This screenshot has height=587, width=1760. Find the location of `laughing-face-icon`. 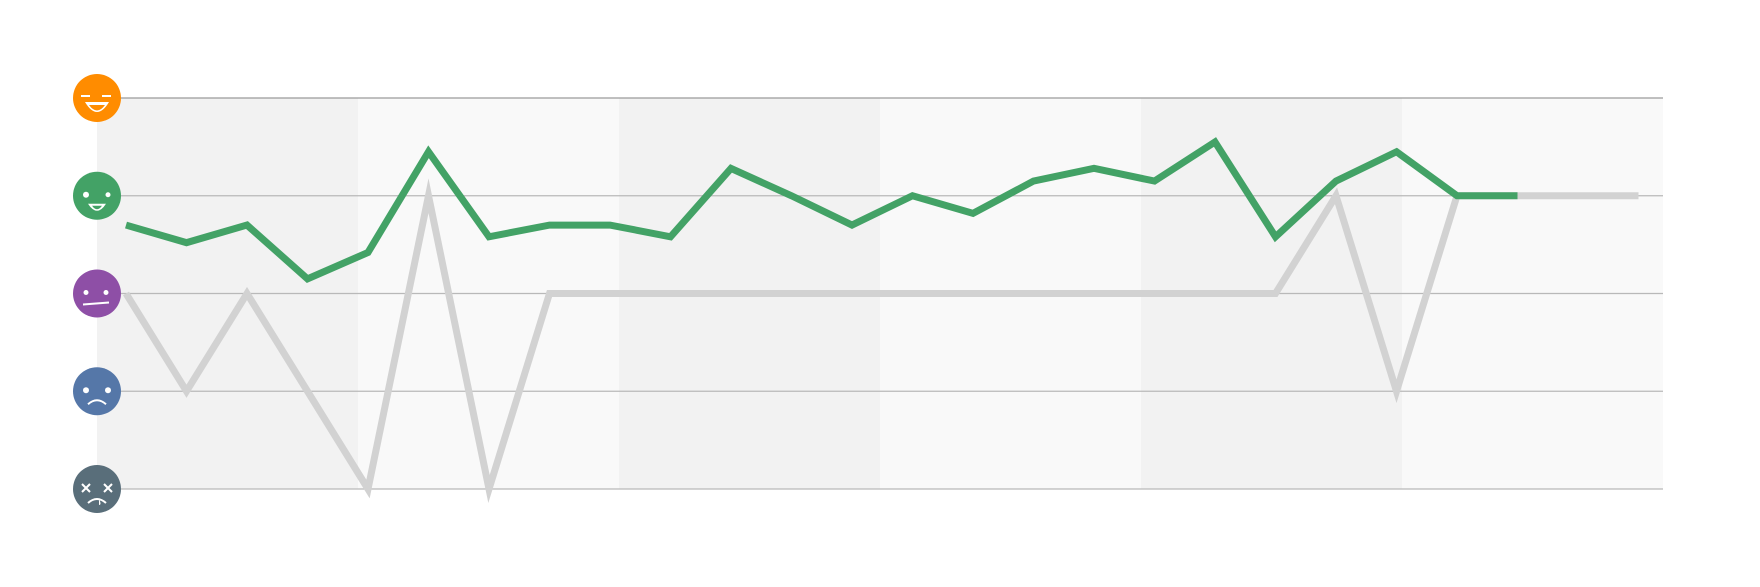

laughing-face-icon is located at coordinates (97, 98).